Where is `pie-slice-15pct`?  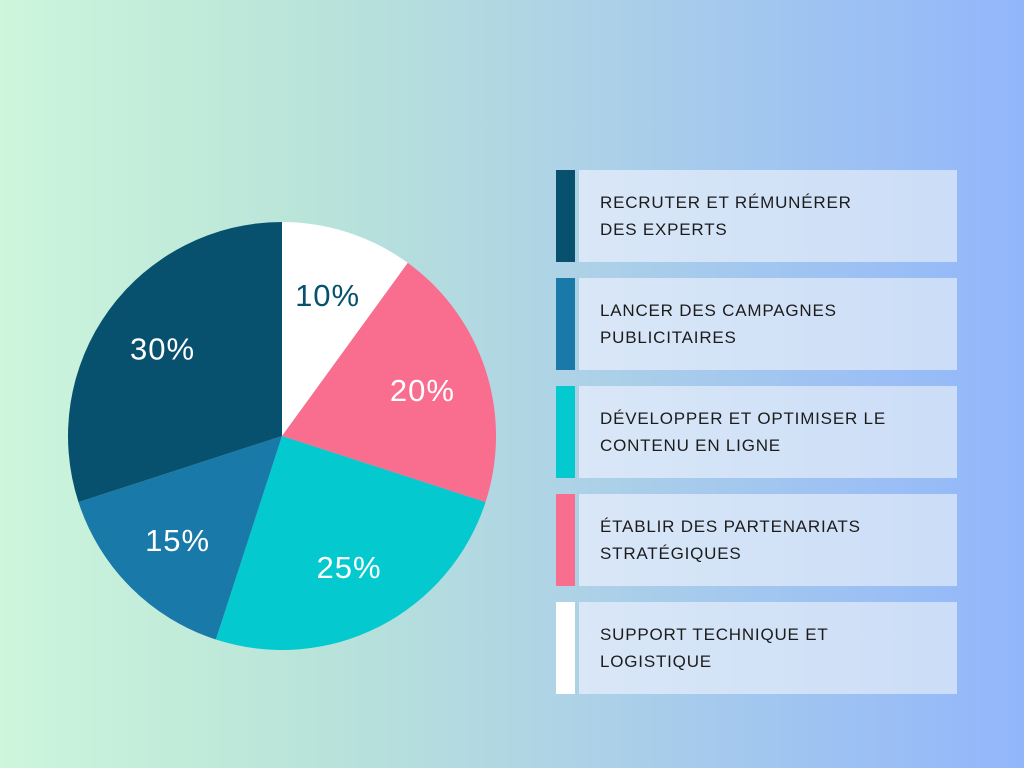 pie-slice-15pct is located at coordinates (180, 538).